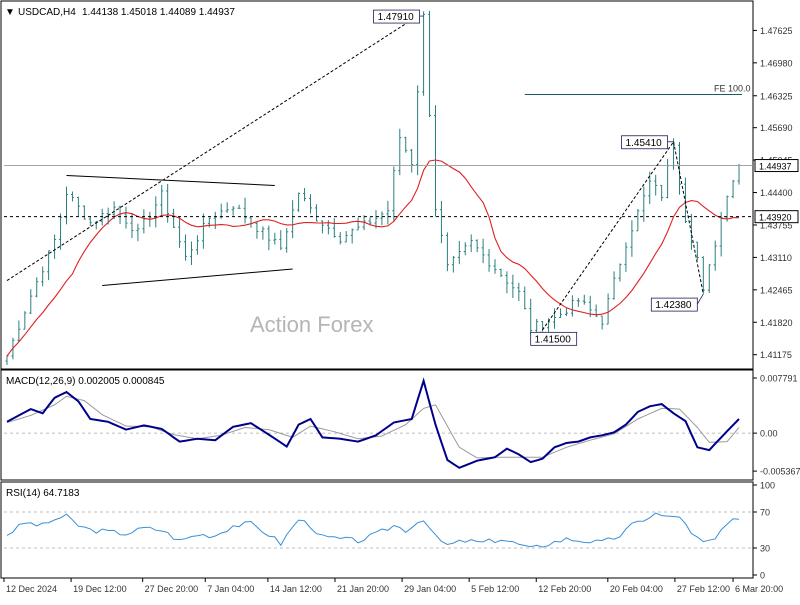  I want to click on x-axis-tick-label: 21 Jan 20:00, so click(363, 589).